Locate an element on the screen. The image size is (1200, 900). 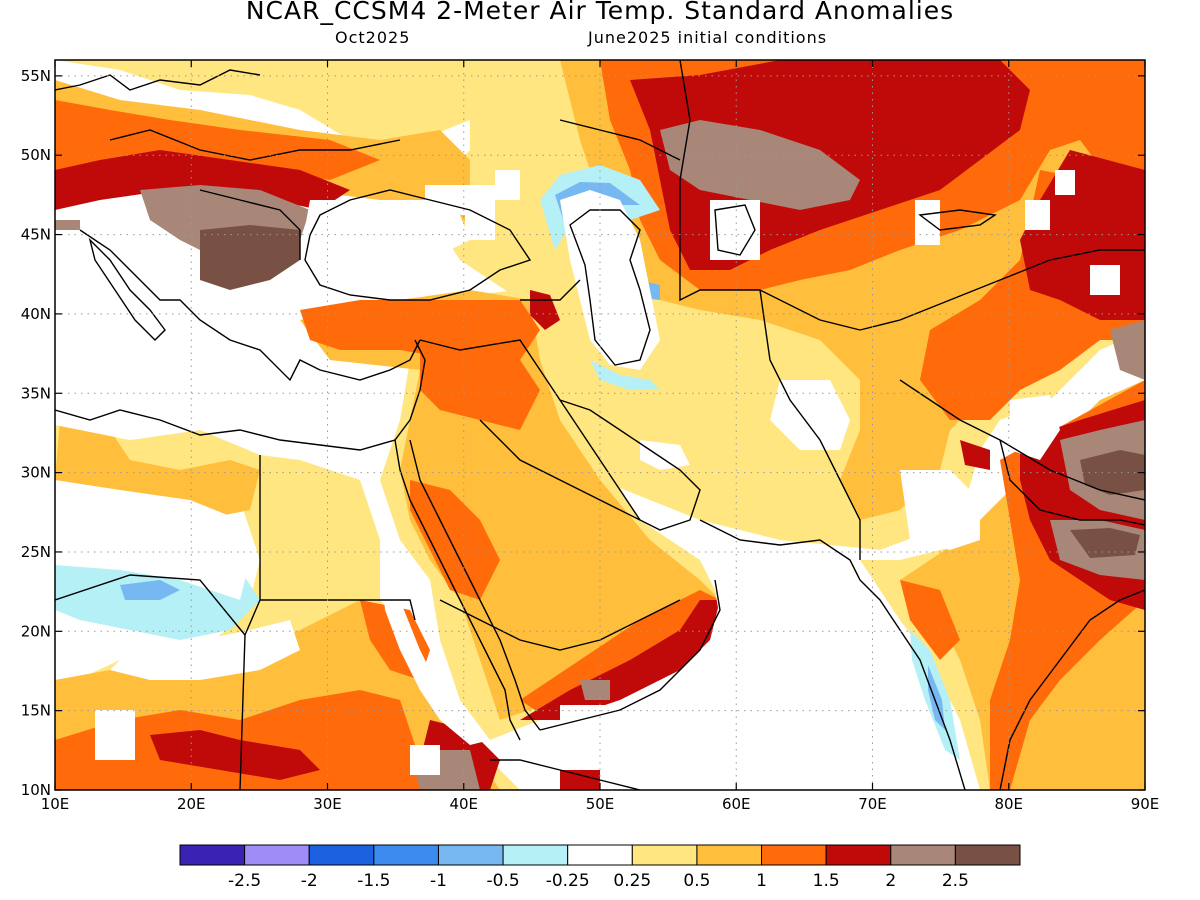
colorbar-label: -0.5 is located at coordinates (502, 881).